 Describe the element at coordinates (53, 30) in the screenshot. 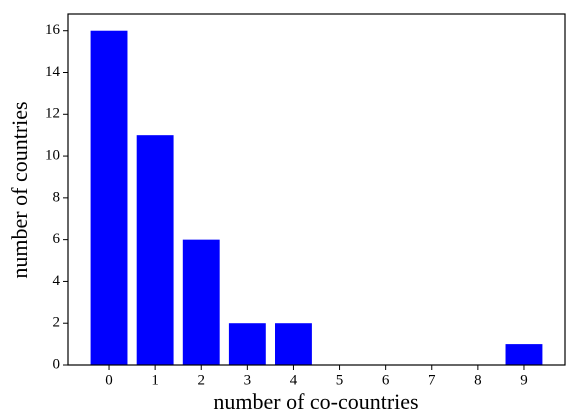

I see `y-tick-label: 16` at that location.